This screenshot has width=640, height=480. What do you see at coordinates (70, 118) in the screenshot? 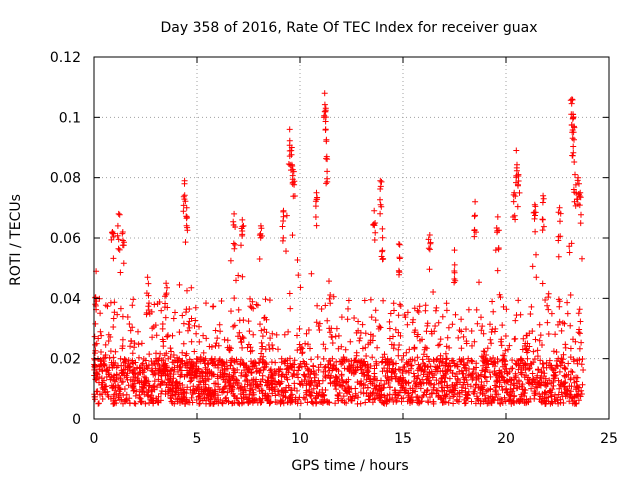
I see `y-tick-label: 0.1` at bounding box center [70, 118].